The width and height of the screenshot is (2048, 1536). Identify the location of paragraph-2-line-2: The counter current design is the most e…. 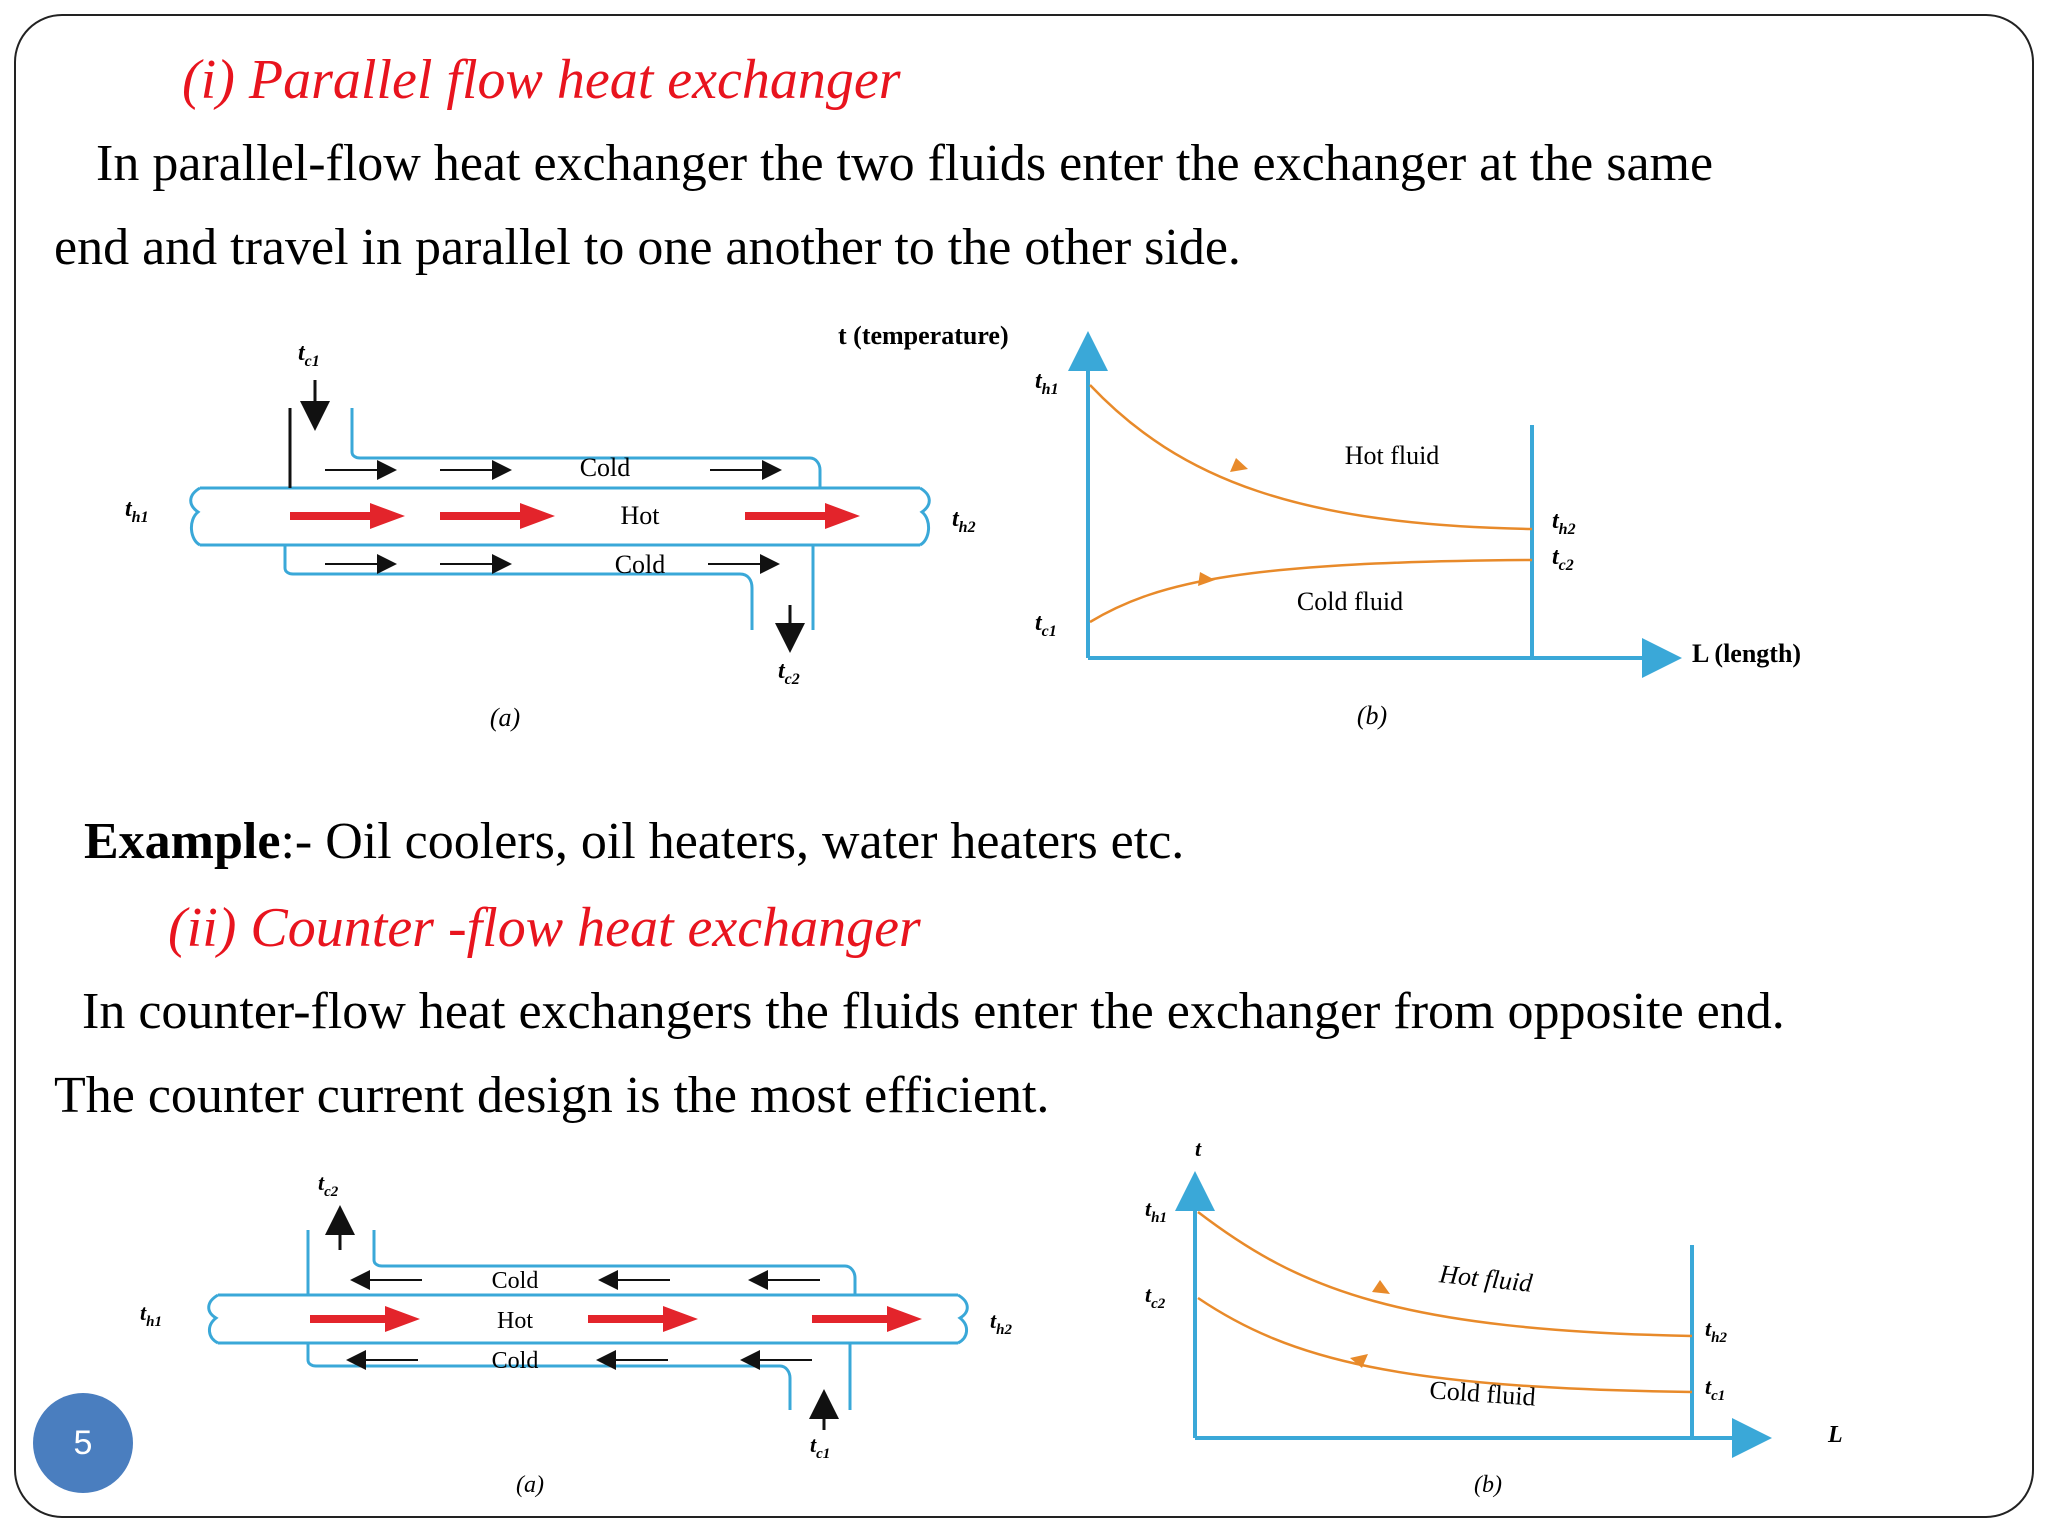
(552, 1095).